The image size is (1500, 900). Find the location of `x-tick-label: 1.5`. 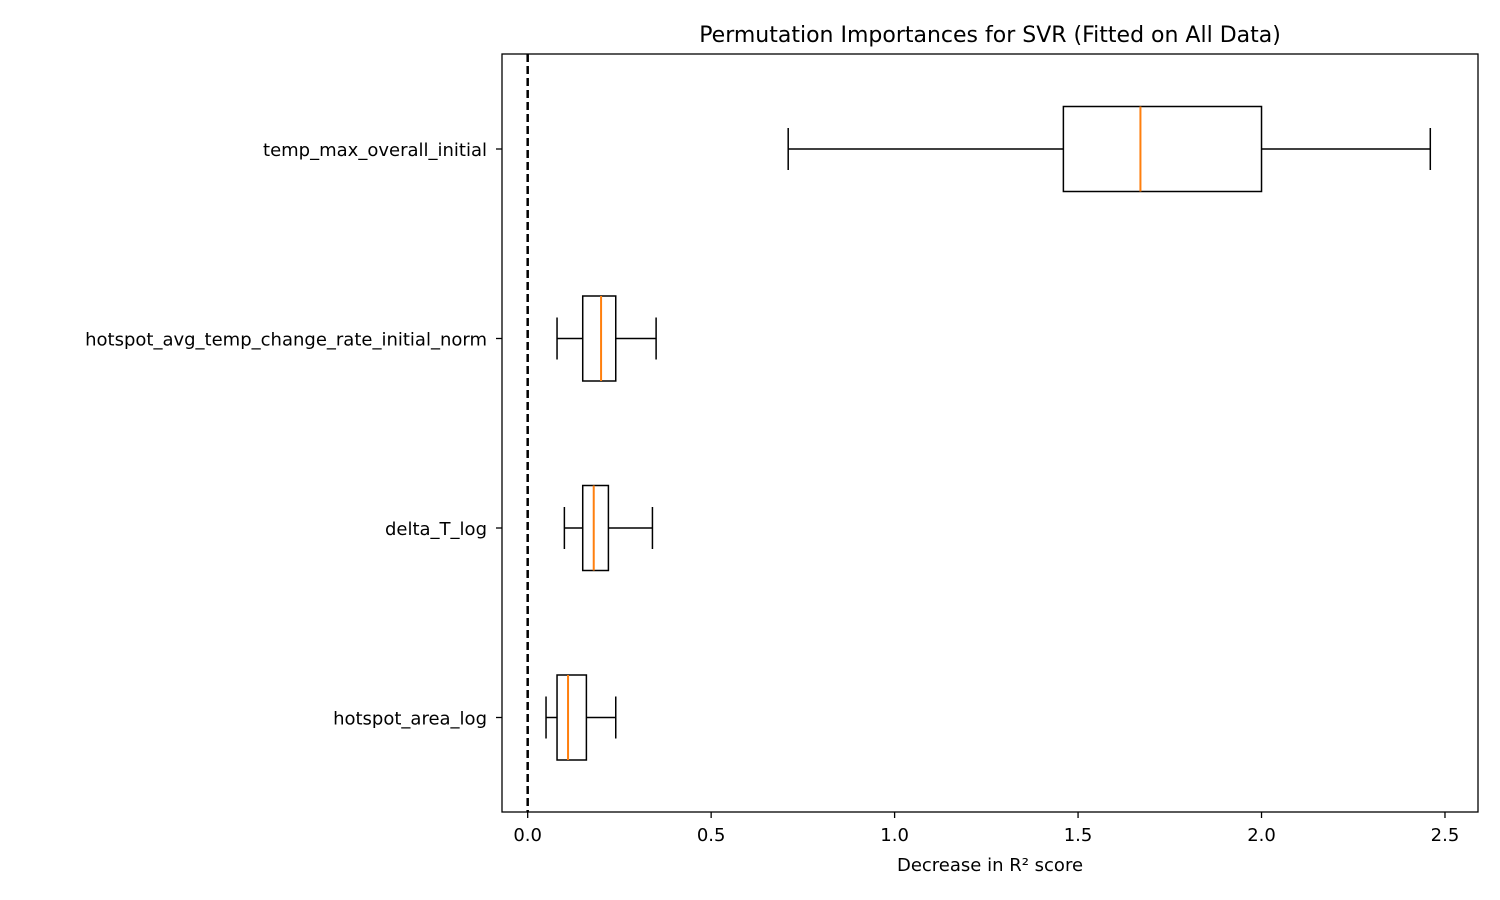

x-tick-label: 1.5 is located at coordinates (1078, 835).